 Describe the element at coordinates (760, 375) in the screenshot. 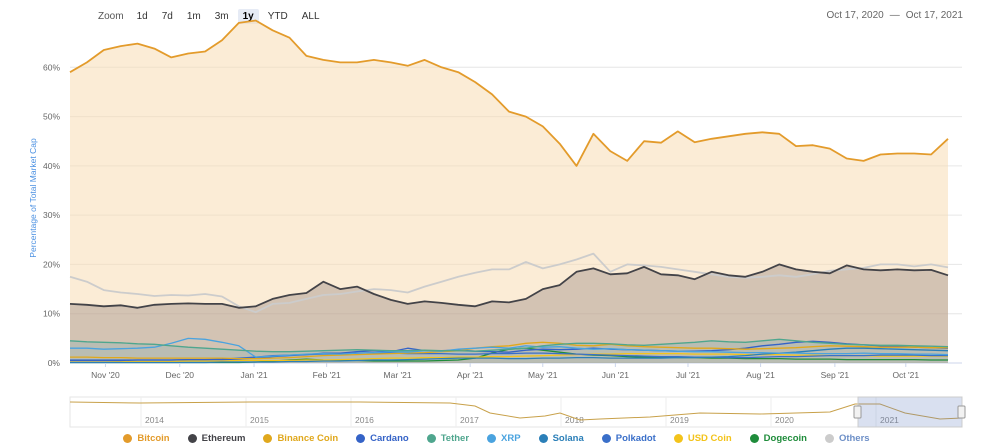

I see `x-tick-label: Aug '21` at that location.